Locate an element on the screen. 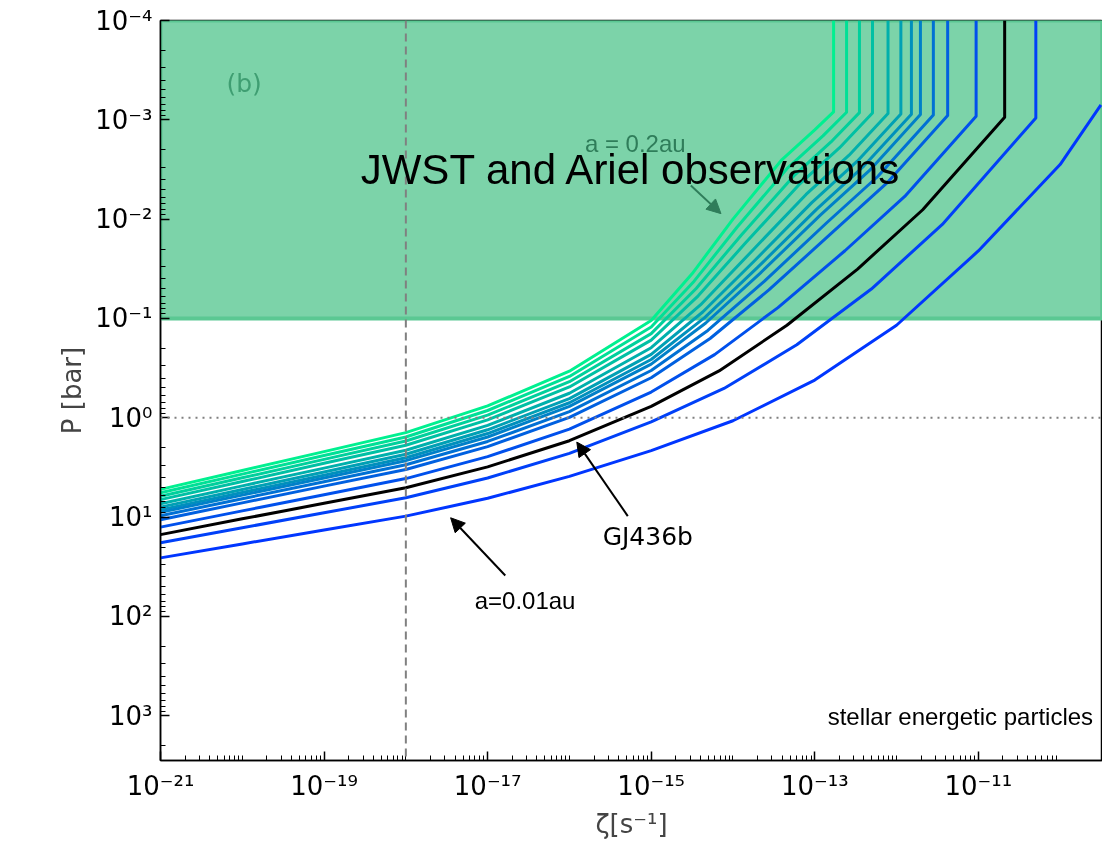  annotation: stellar energetic particles is located at coordinates (960, 716).